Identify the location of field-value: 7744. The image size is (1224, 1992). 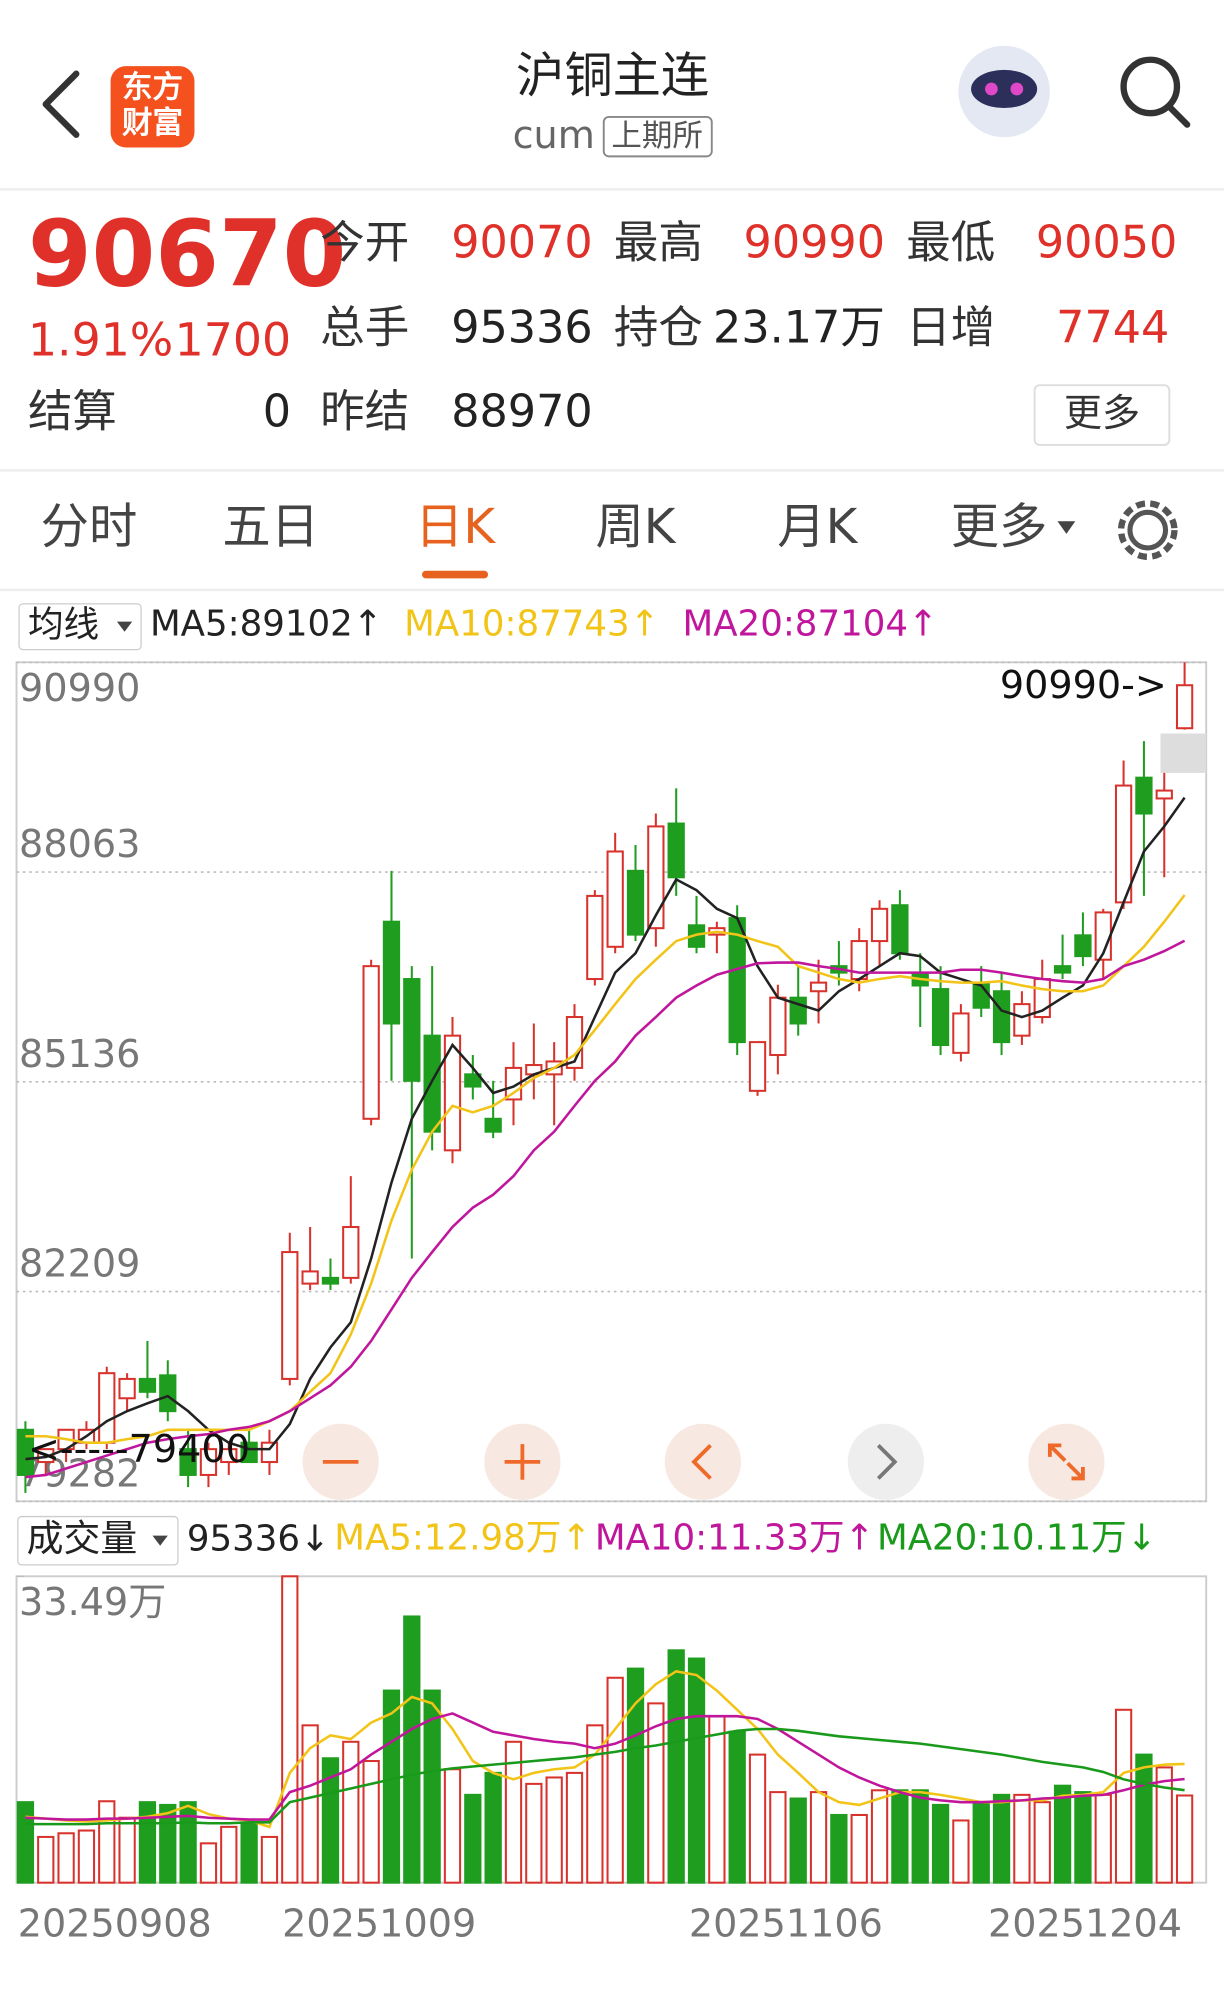
(1112, 328).